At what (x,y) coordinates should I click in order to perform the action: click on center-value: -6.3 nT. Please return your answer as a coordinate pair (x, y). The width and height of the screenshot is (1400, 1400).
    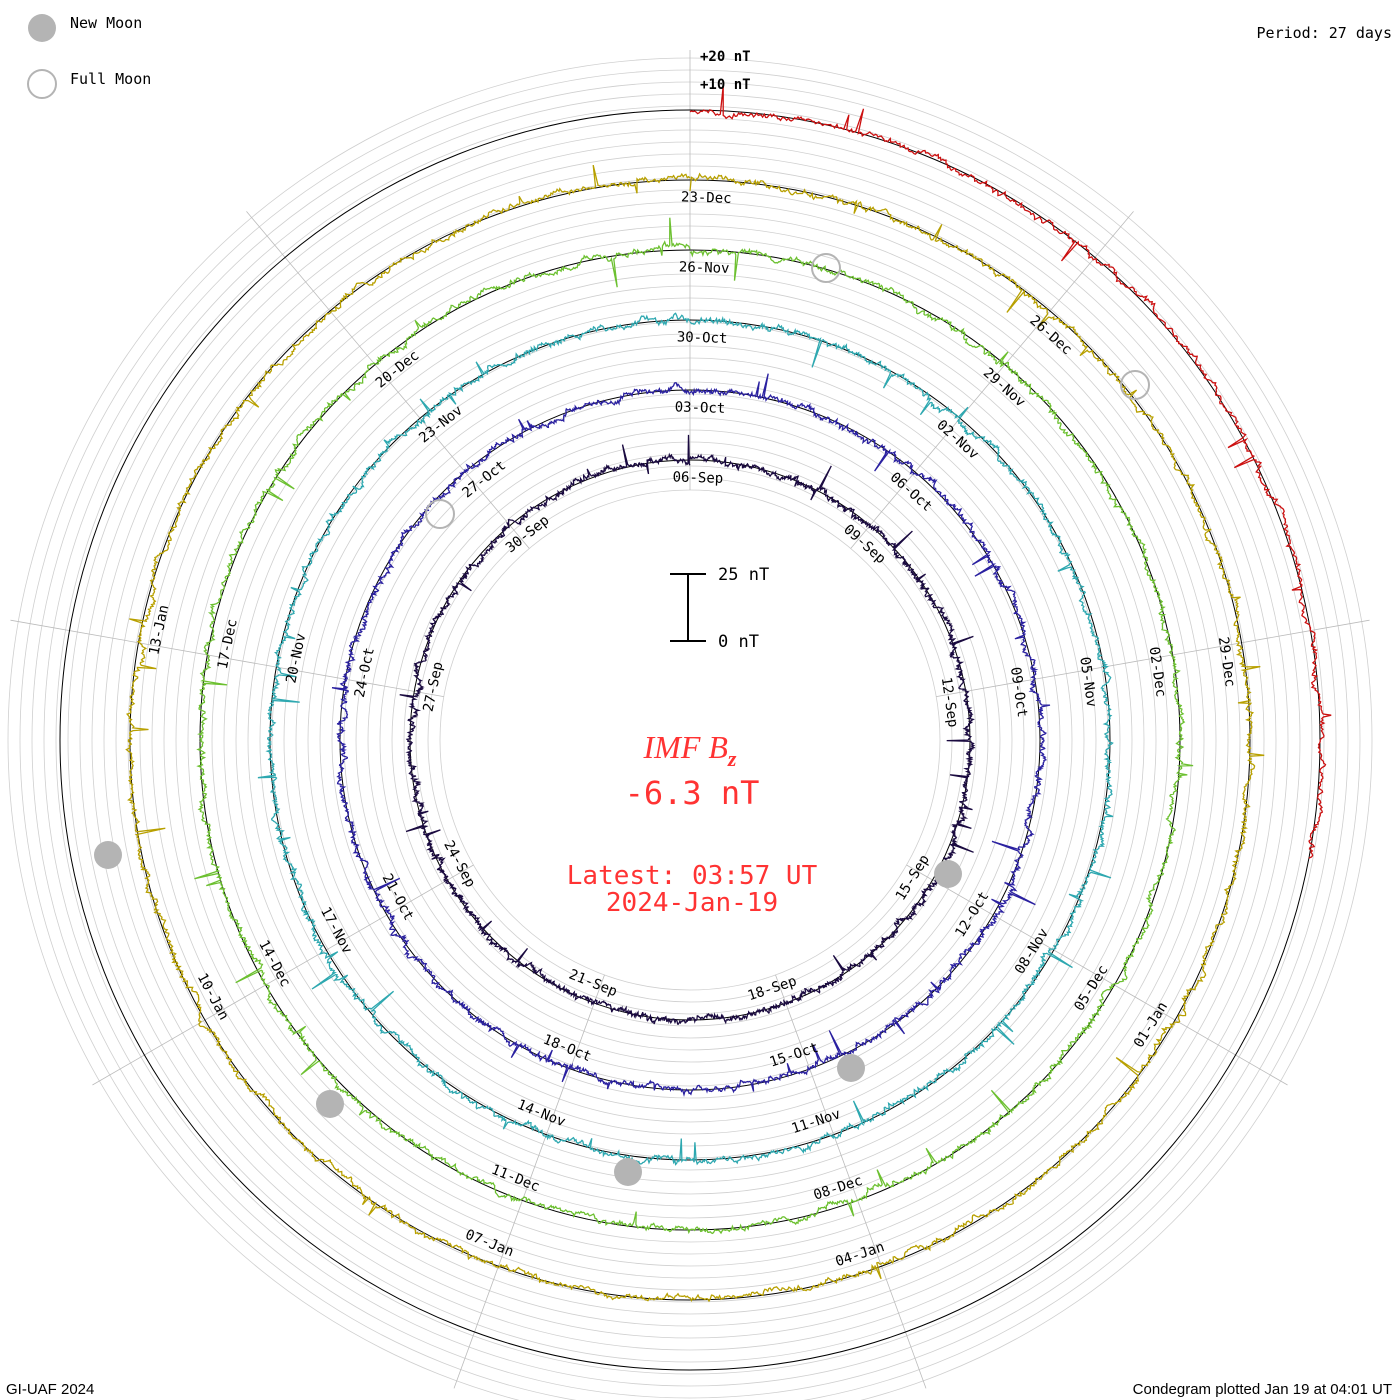
    Looking at the image, I should click on (692, 793).